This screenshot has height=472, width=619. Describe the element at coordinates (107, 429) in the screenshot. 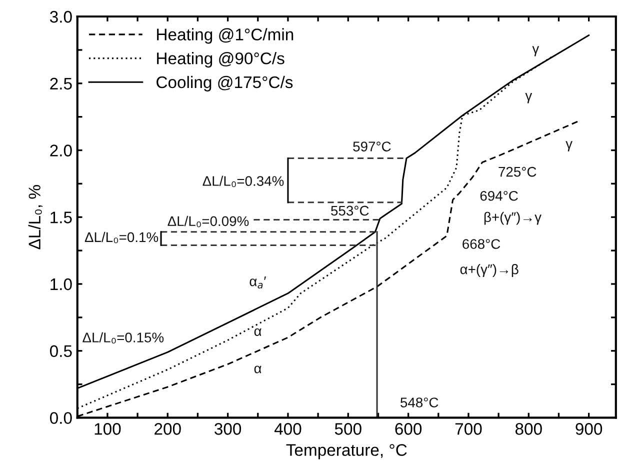

I see `x-tick-label: 100` at that location.